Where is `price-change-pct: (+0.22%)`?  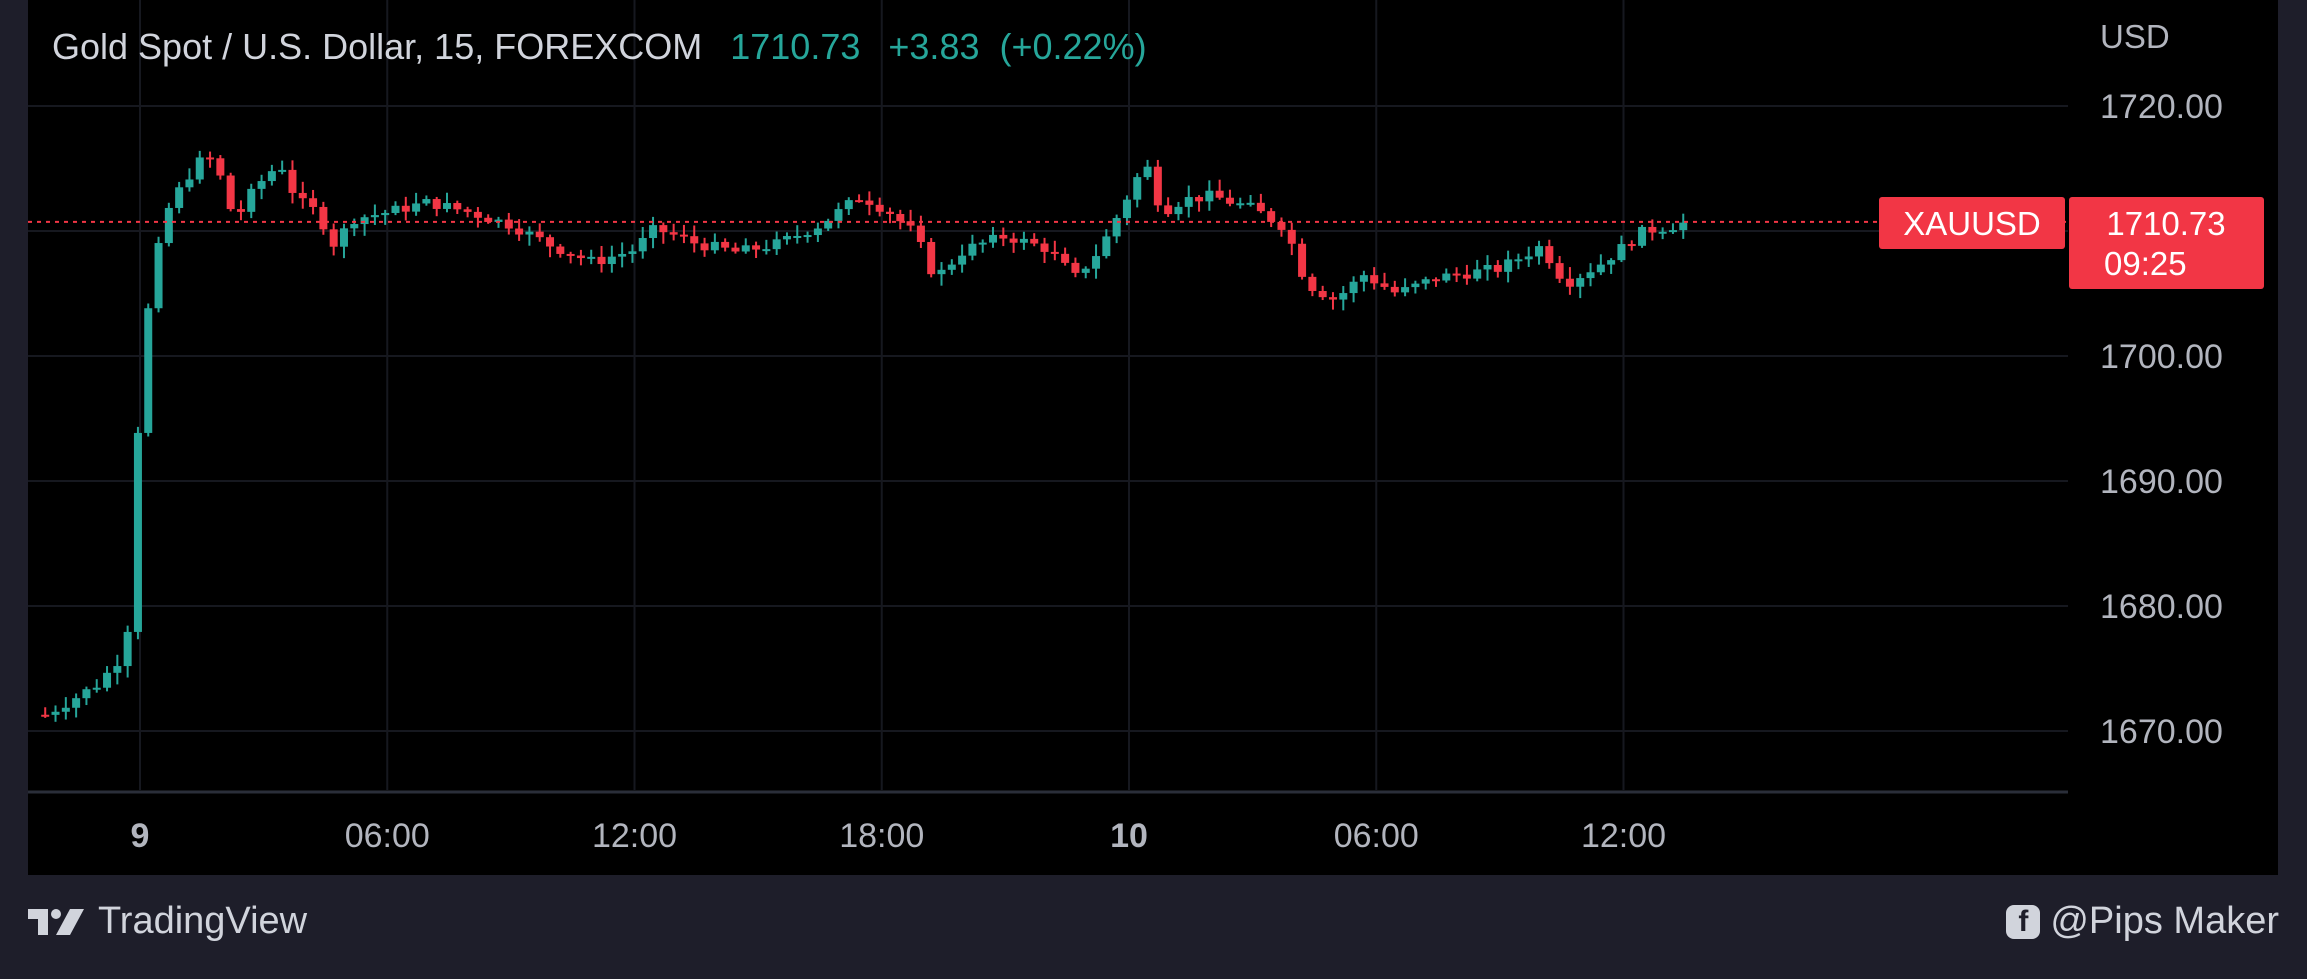
price-change-pct: (+0.22%) is located at coordinates (1073, 46).